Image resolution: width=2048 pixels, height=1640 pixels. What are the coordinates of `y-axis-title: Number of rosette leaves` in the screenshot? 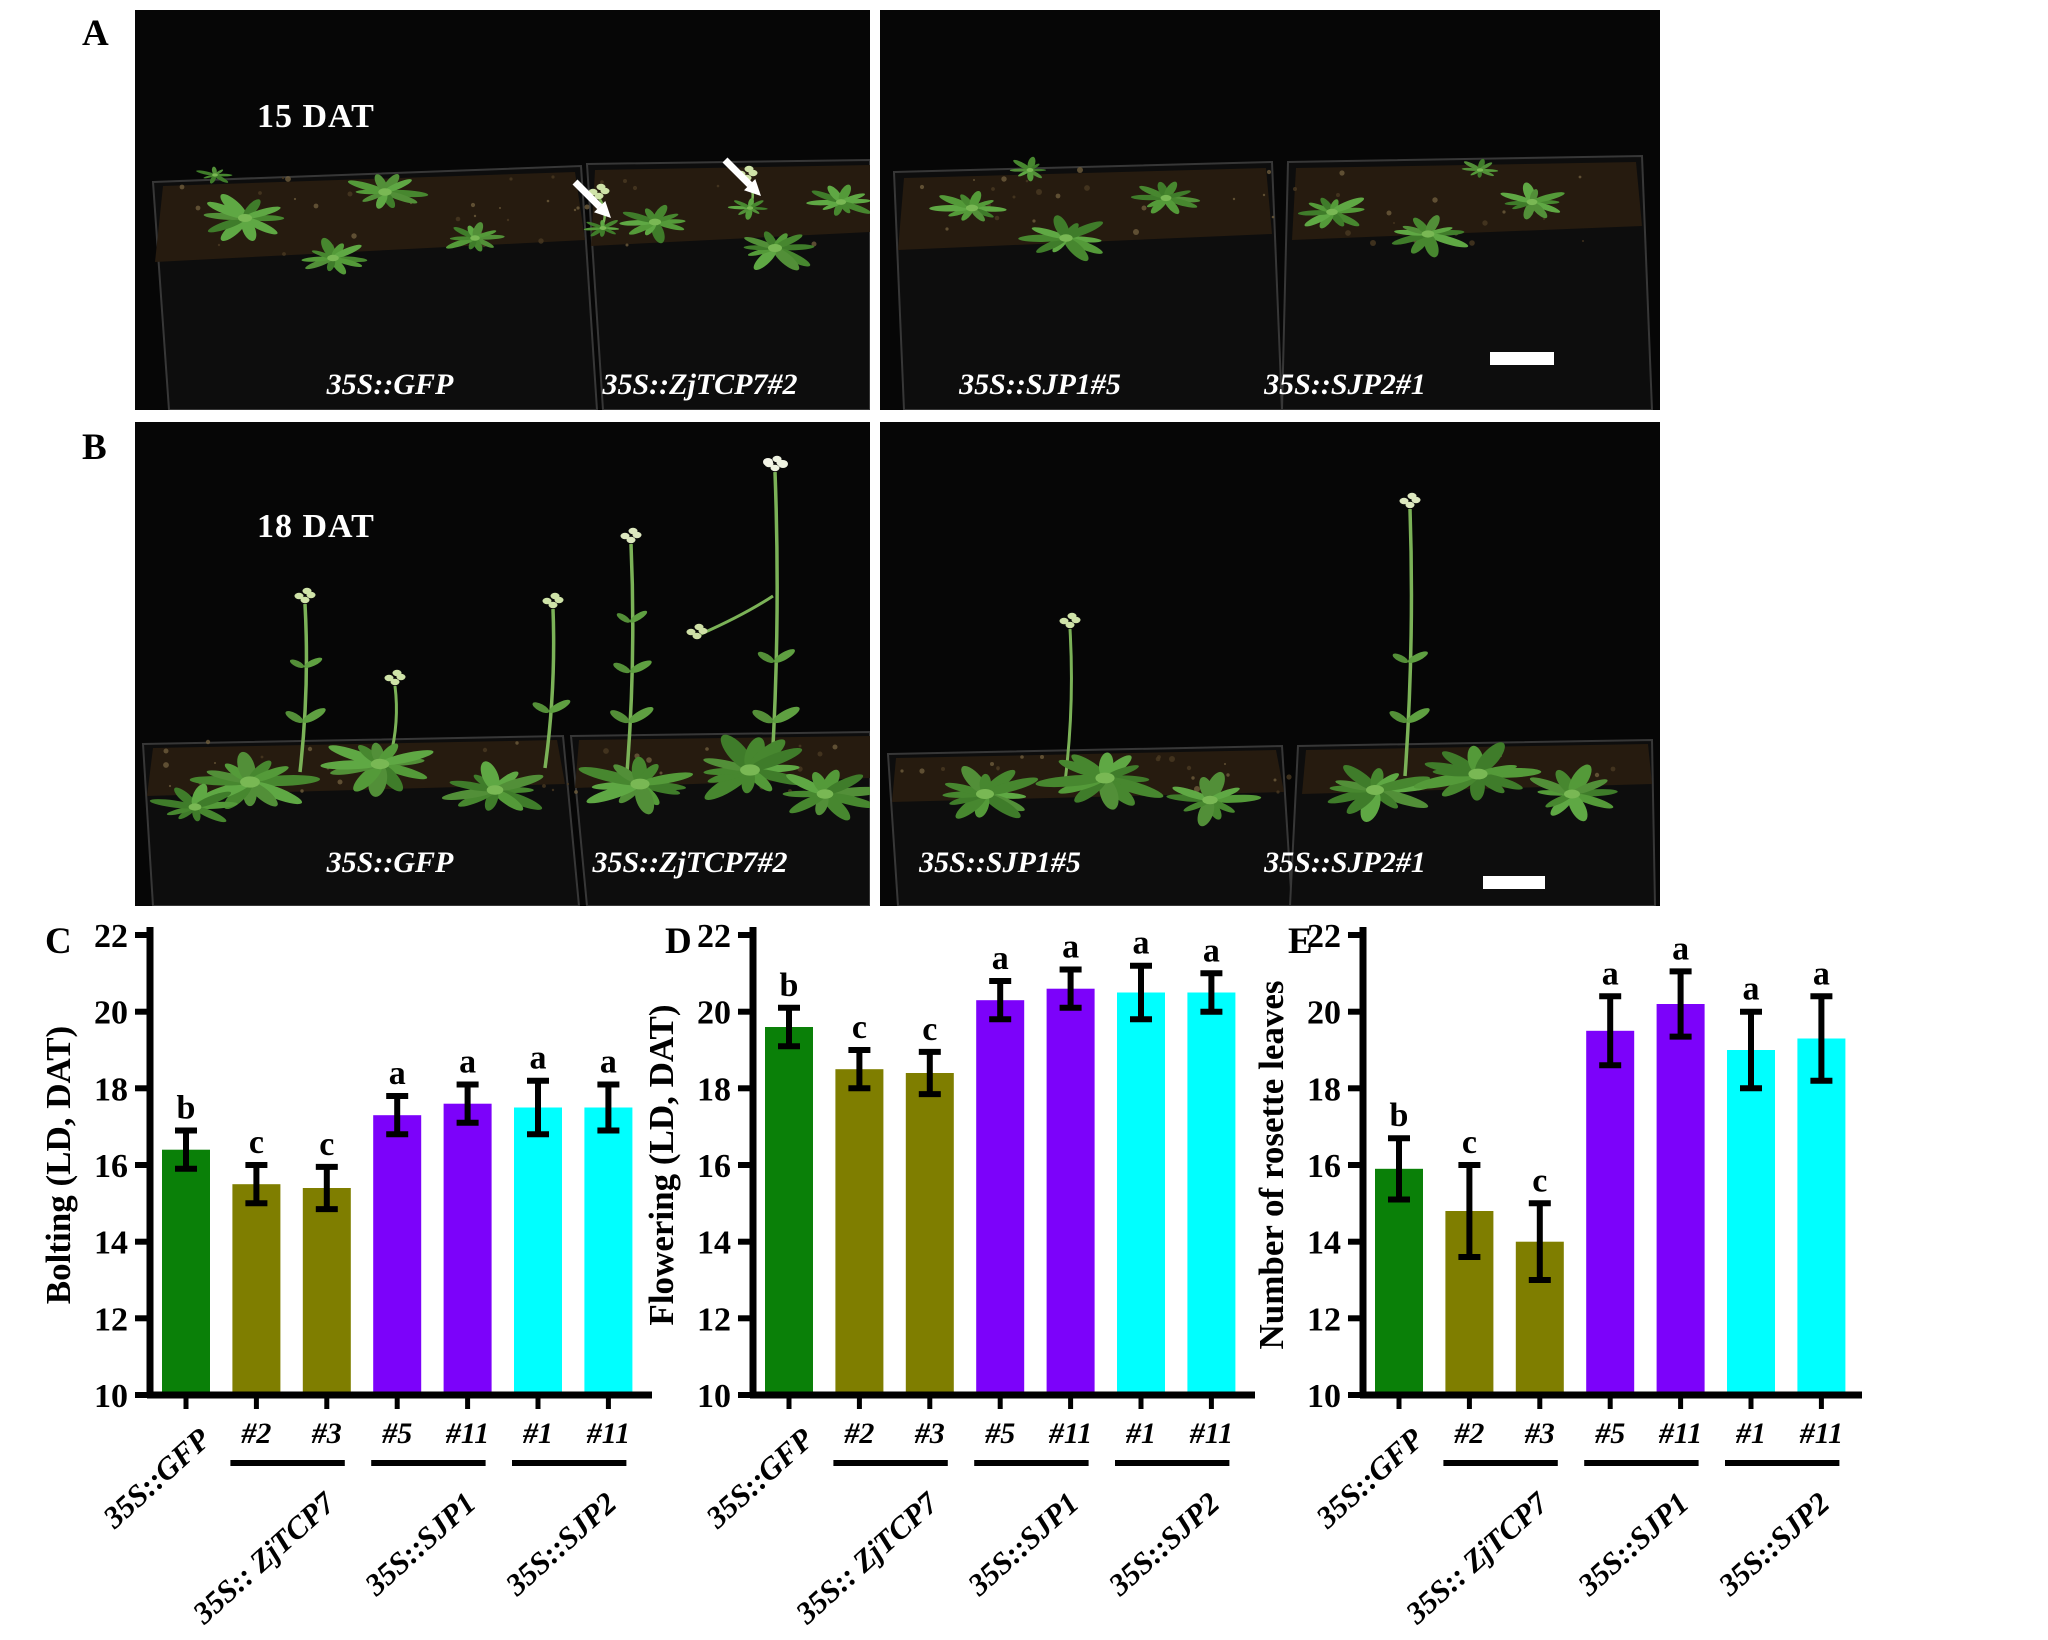 It's located at (1271, 1164).